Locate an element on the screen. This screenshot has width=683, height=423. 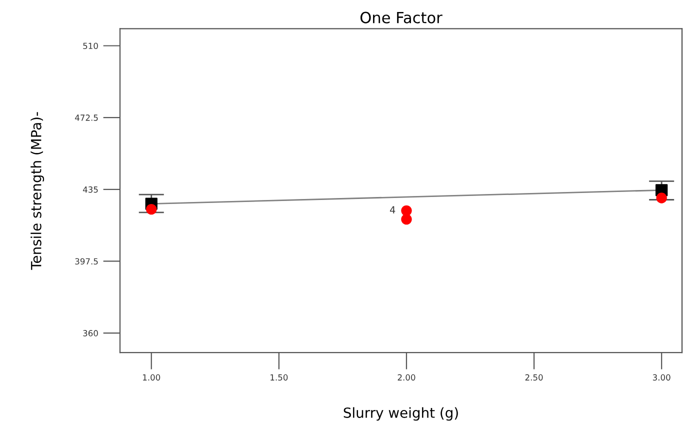
y-tick-label: 360 is located at coordinates (90, 333).